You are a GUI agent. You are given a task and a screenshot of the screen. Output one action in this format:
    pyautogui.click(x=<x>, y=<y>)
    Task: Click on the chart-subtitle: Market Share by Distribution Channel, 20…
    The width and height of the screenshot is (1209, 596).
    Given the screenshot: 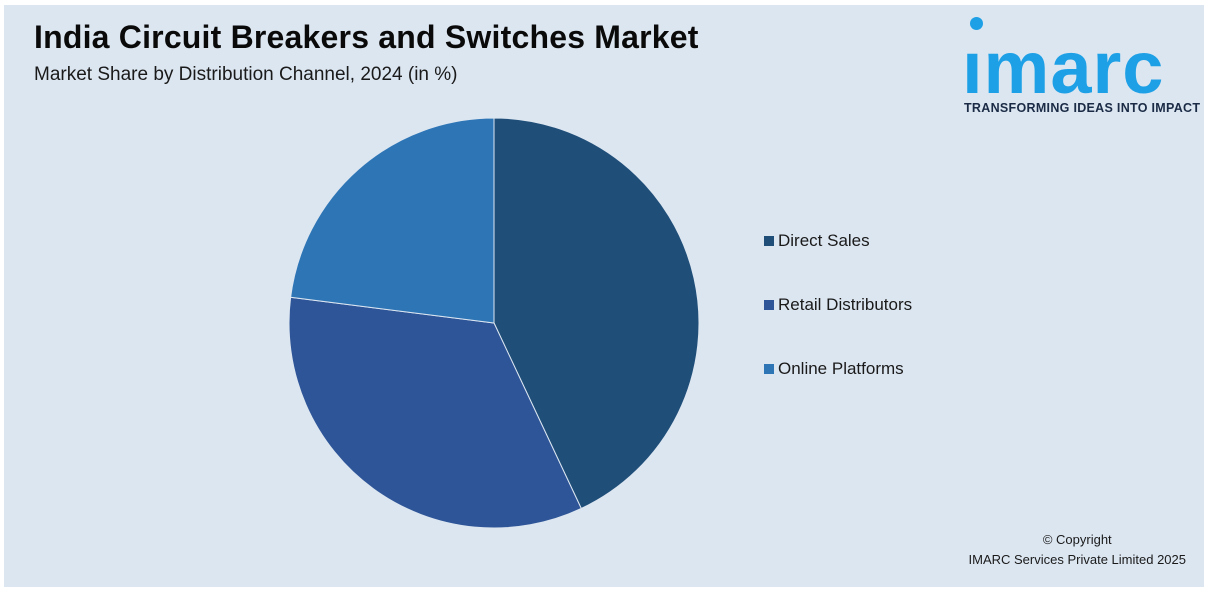 What is the action you would take?
    pyautogui.click(x=246, y=74)
    